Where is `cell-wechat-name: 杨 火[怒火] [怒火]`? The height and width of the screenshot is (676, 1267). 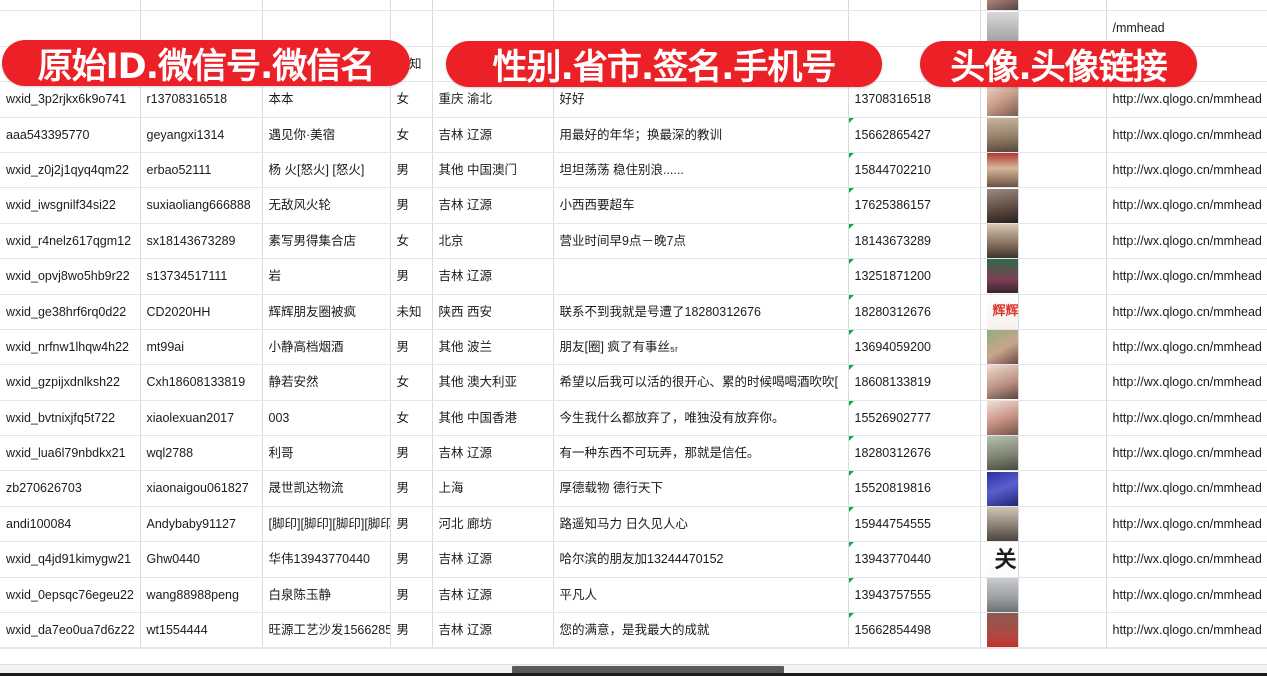 cell-wechat-name: 杨 火[怒火] [怒火] is located at coordinates (326, 170).